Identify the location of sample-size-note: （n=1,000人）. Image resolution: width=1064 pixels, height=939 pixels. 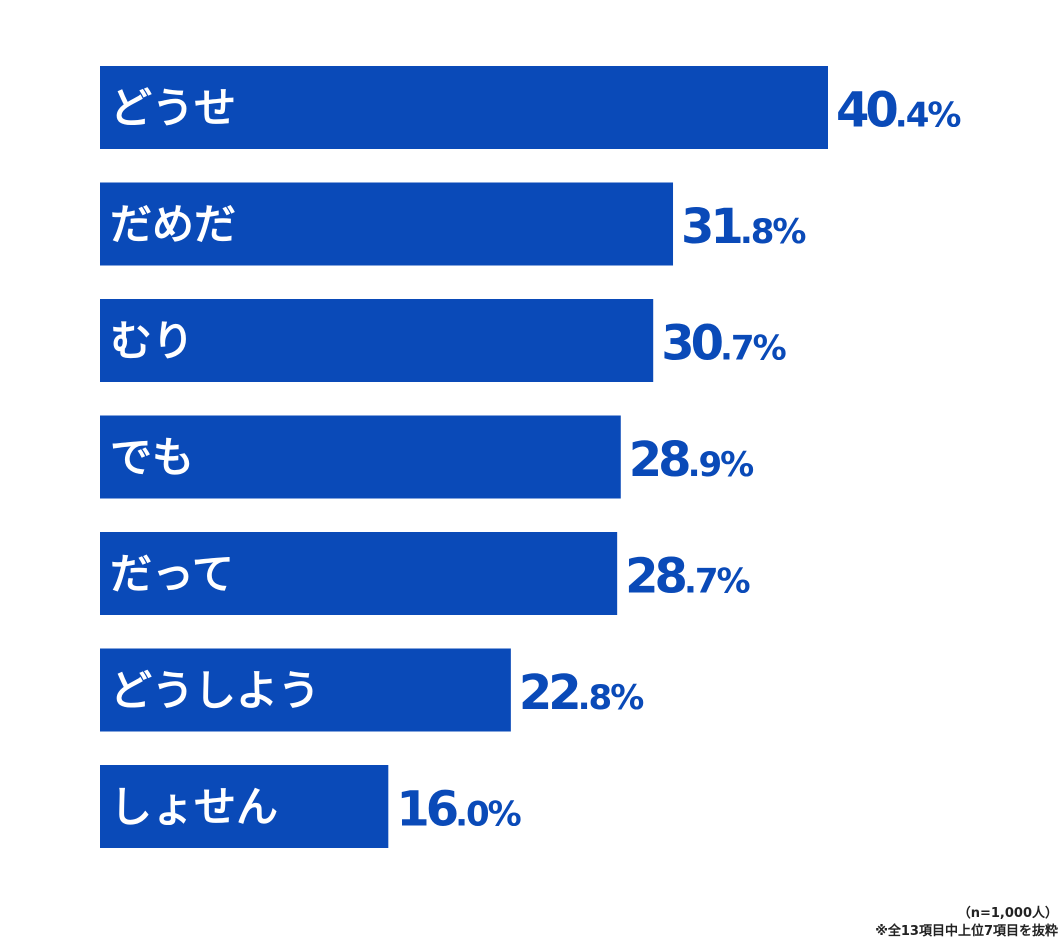
(1007, 913).